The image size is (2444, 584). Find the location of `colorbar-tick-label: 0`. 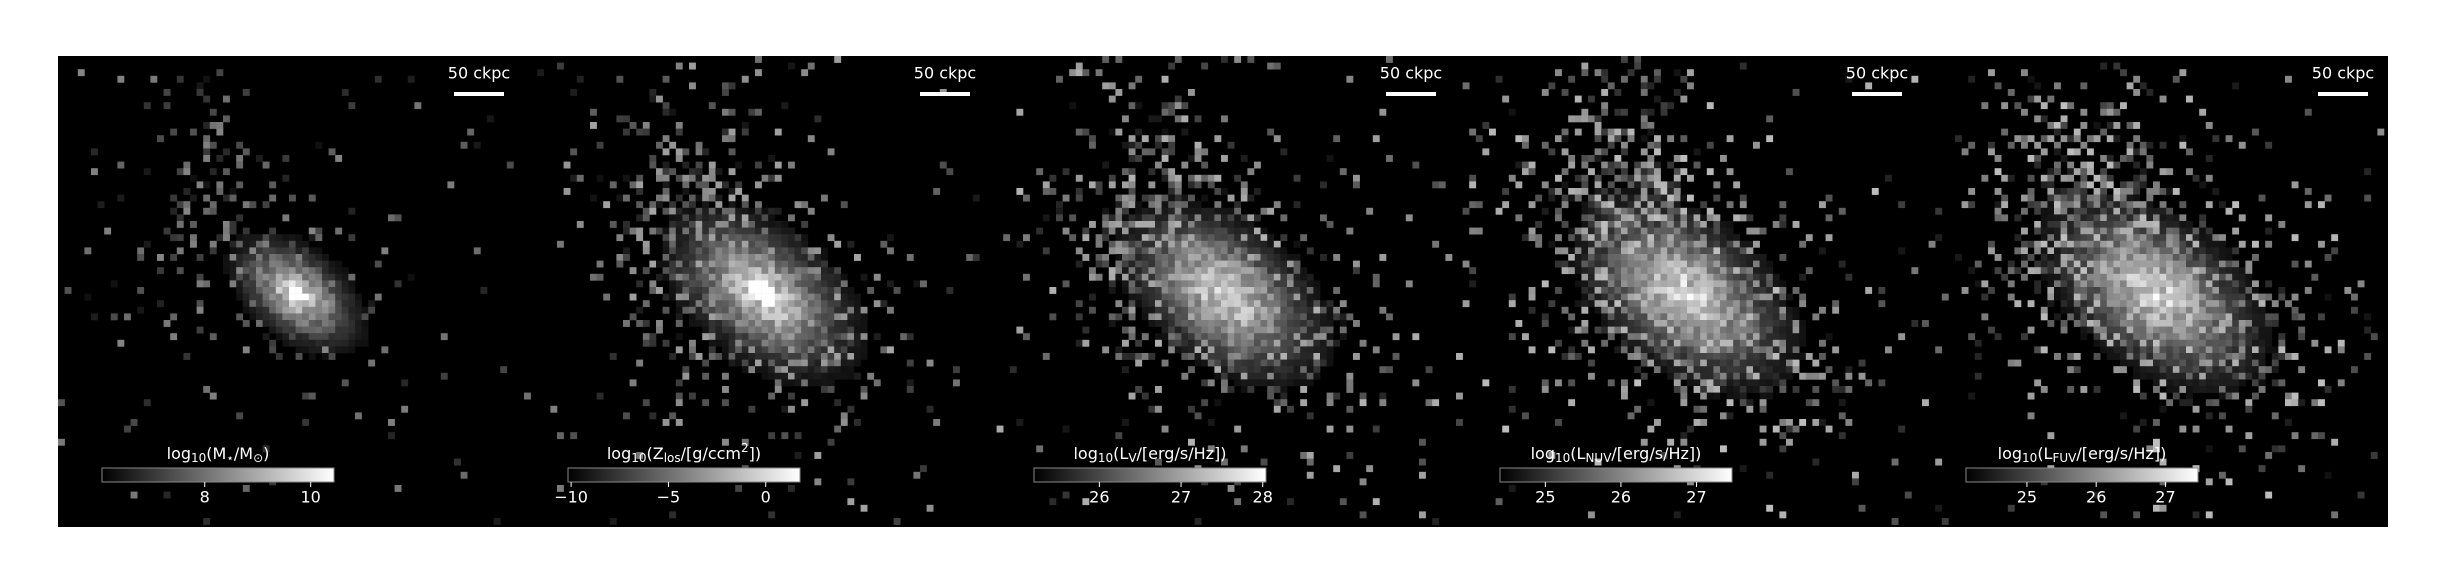

colorbar-tick-label: 0 is located at coordinates (766, 497).